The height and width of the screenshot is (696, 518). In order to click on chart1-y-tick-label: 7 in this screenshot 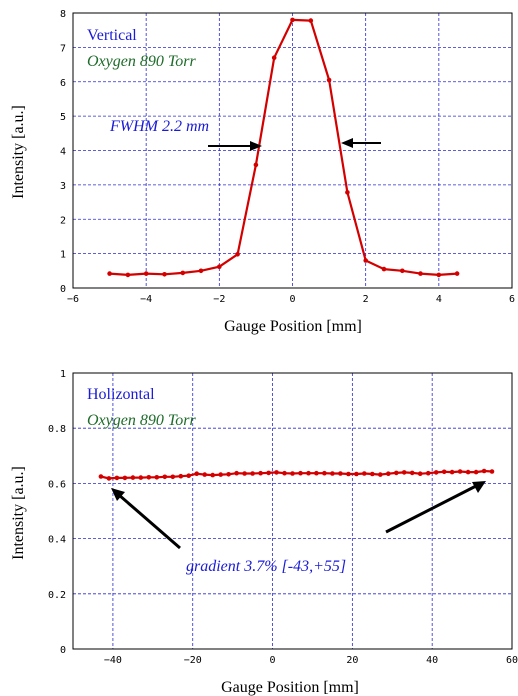, I will do `click(63, 48)`.